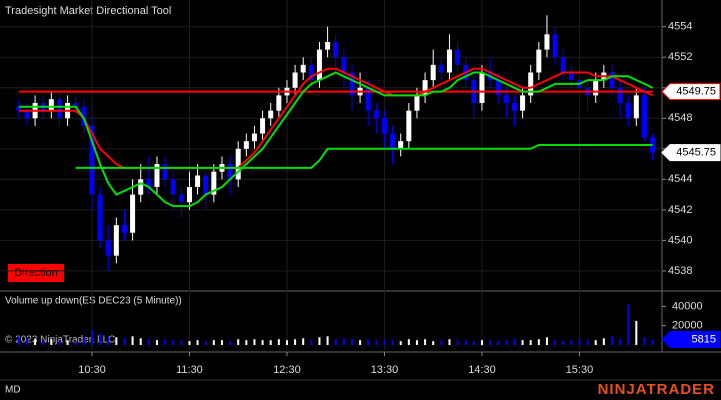  Describe the element at coordinates (687, 326) in the screenshot. I see `volume-tick-label: 20000` at that location.